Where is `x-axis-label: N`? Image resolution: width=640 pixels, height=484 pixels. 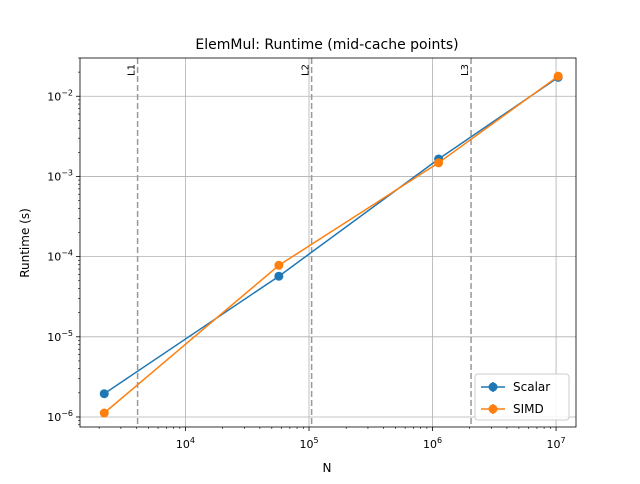 x-axis-label: N is located at coordinates (327, 468).